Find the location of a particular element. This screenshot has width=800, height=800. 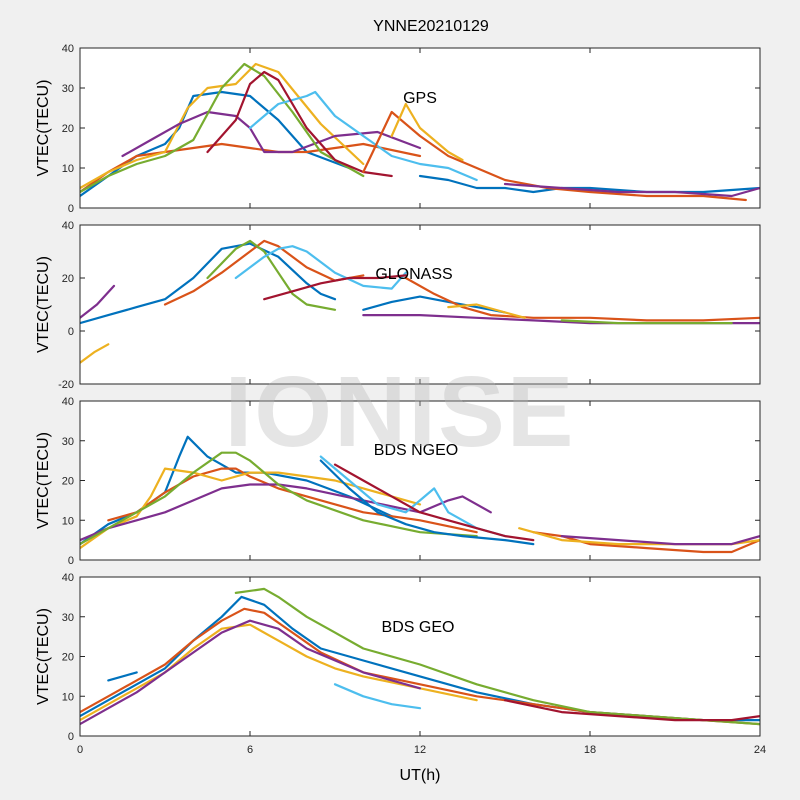

panel-label: BDS GEO is located at coordinates (418, 627).